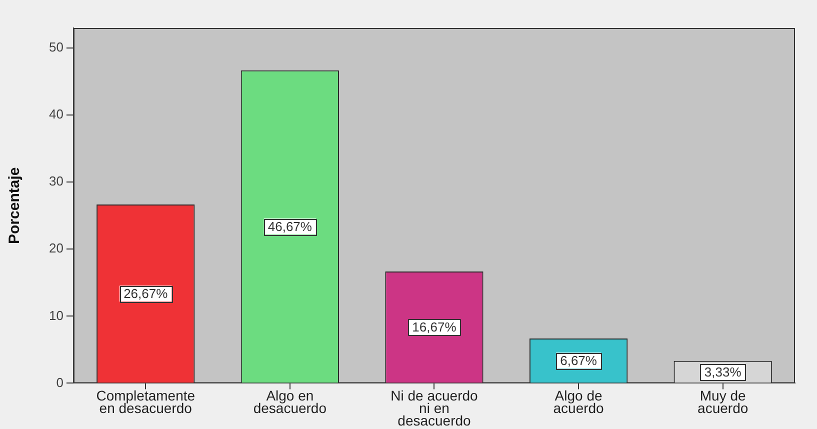  I want to click on y-tick-label: 30, so click(56, 181).